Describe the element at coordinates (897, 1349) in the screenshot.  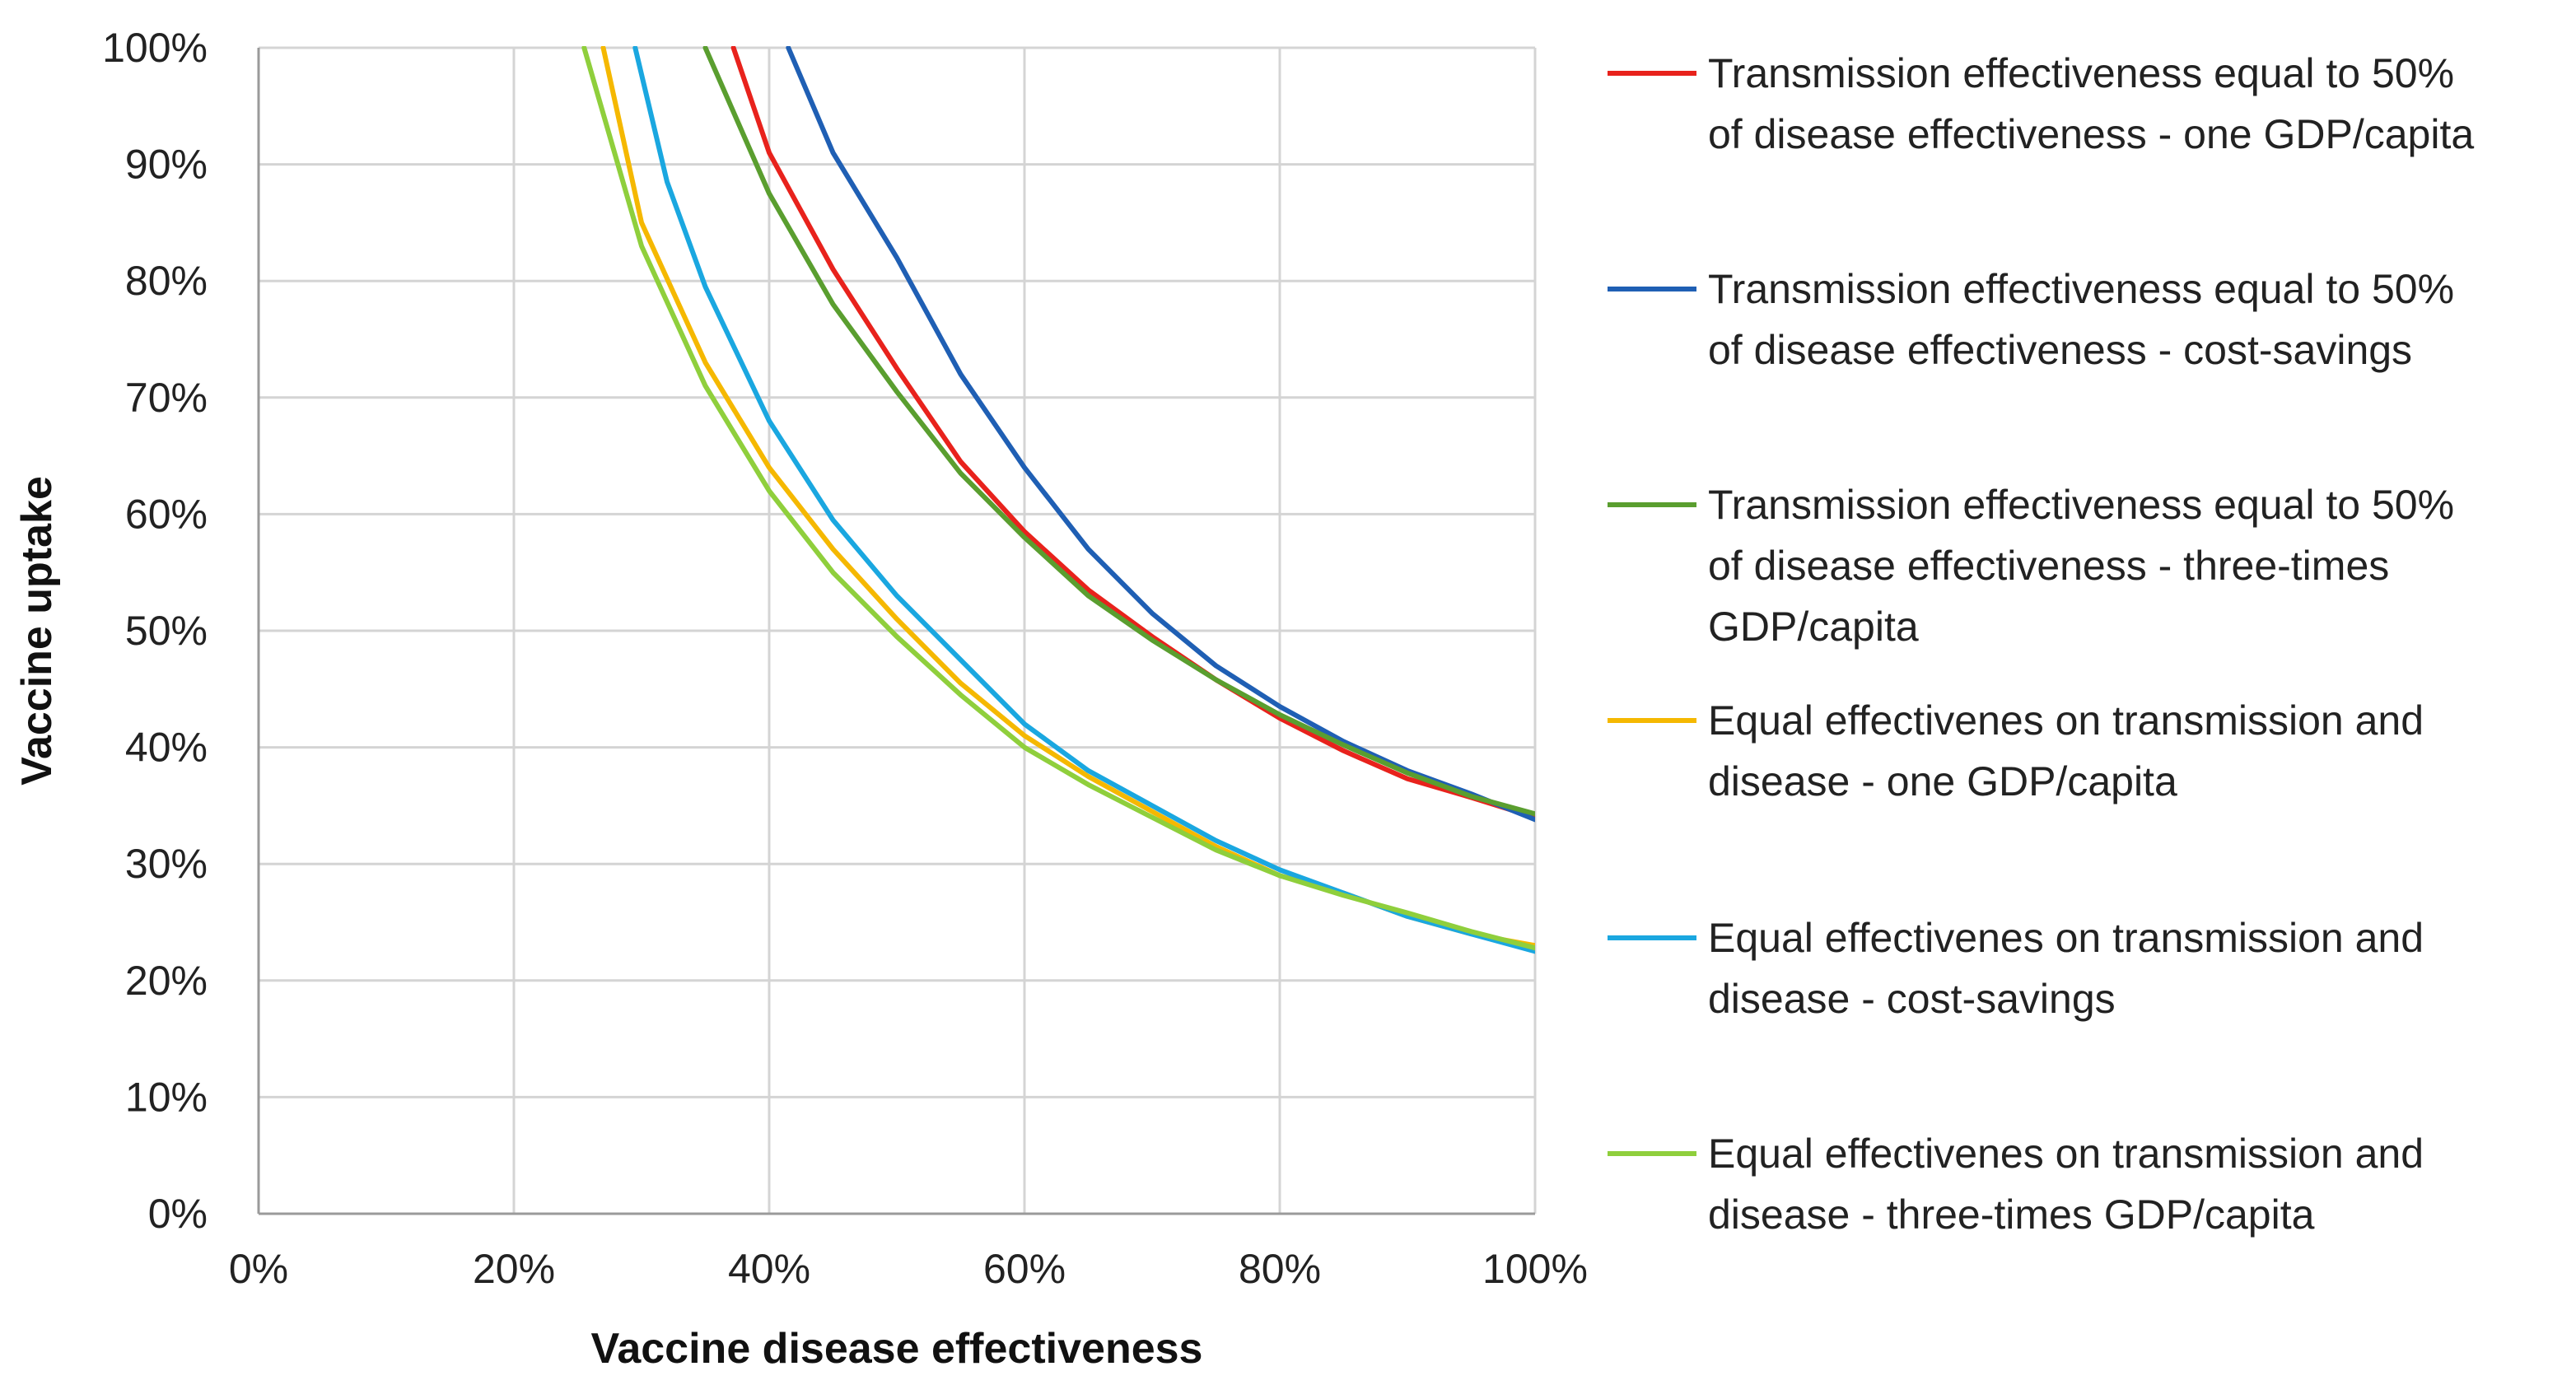
I see `x-axis-title: Vaccine disease effectiveness` at that location.